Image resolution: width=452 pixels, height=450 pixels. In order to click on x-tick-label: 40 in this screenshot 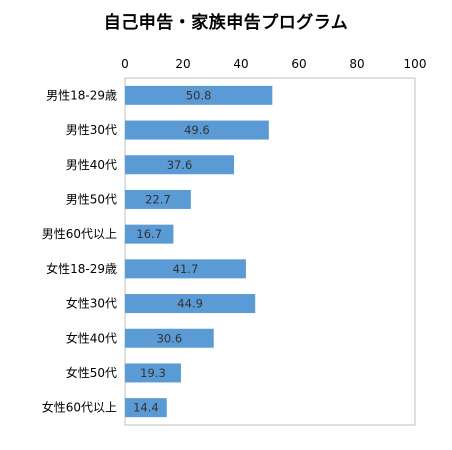, I will do `click(240, 64)`.